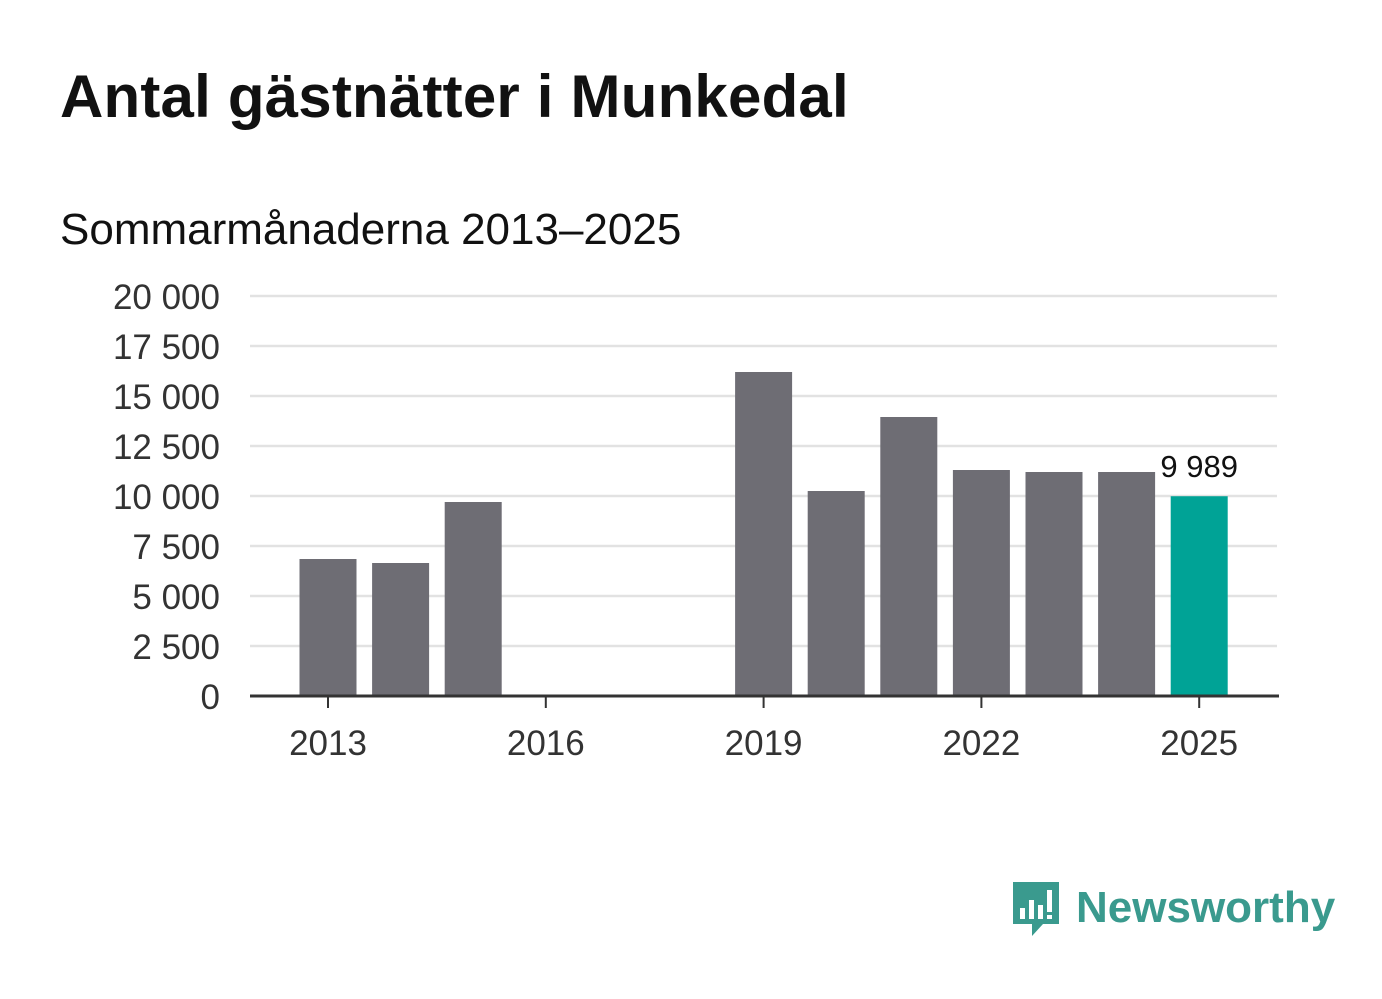  I want to click on data-label: 9 989, so click(1199, 466).